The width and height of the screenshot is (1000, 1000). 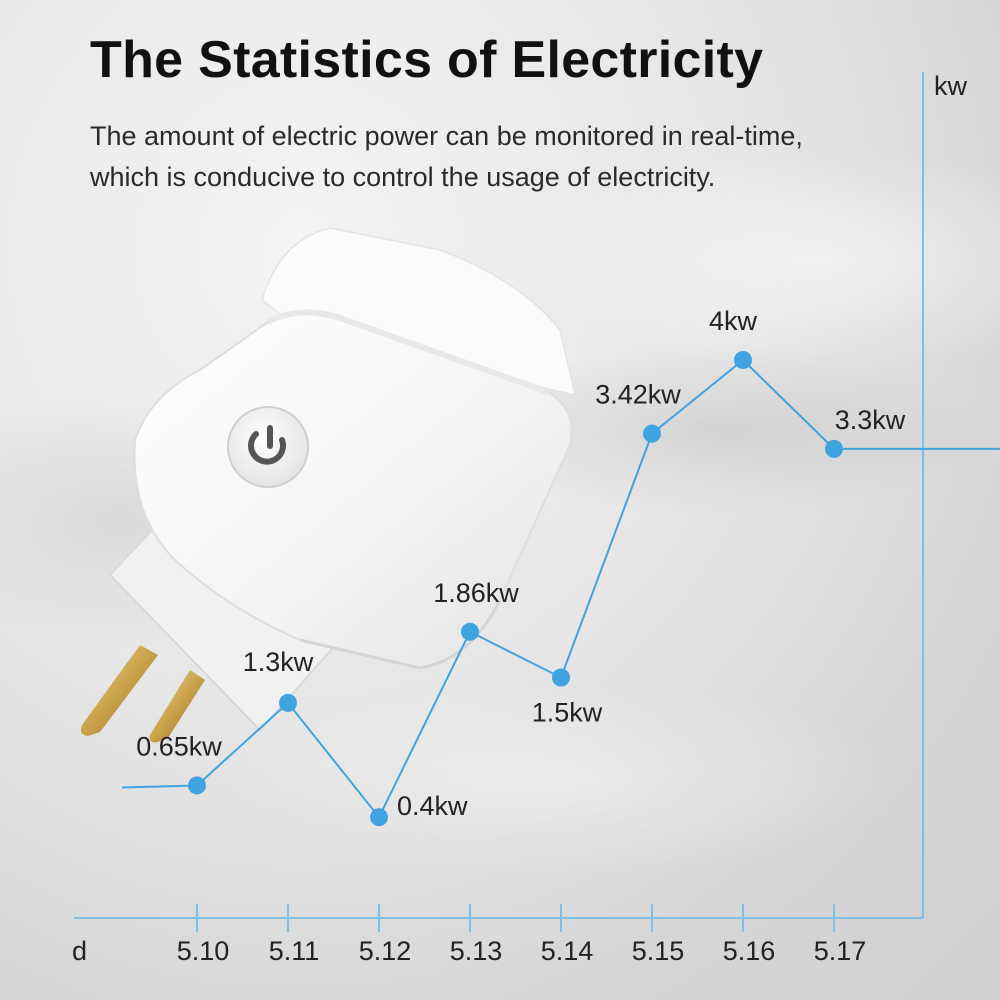 What do you see at coordinates (733, 321) in the screenshot?
I see `data-label: 4kw` at bounding box center [733, 321].